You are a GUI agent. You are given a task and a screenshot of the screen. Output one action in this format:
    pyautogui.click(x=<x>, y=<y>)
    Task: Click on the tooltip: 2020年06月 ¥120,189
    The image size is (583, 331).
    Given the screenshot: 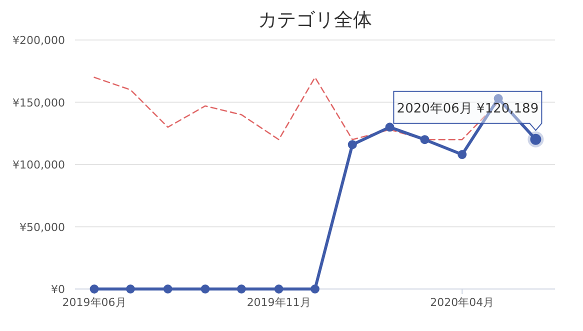 What is the action you would take?
    pyautogui.click(x=468, y=119)
    